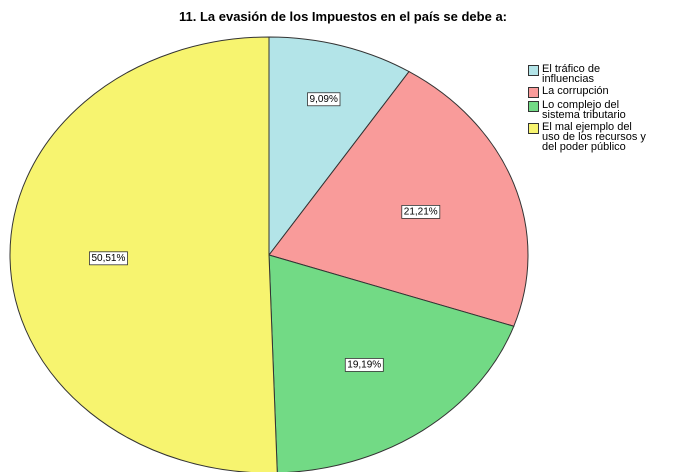  I want to click on legend-label: La corrupción, so click(575, 91).